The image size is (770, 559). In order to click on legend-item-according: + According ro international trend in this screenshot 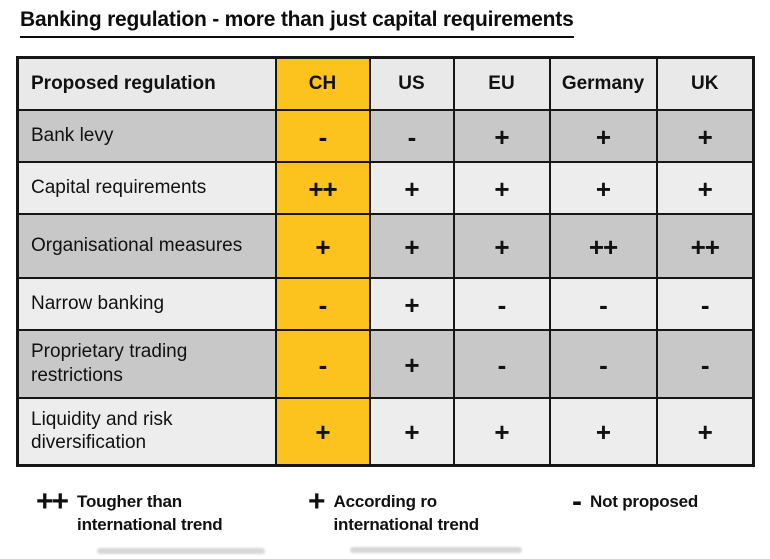, I will do `click(394, 510)`.